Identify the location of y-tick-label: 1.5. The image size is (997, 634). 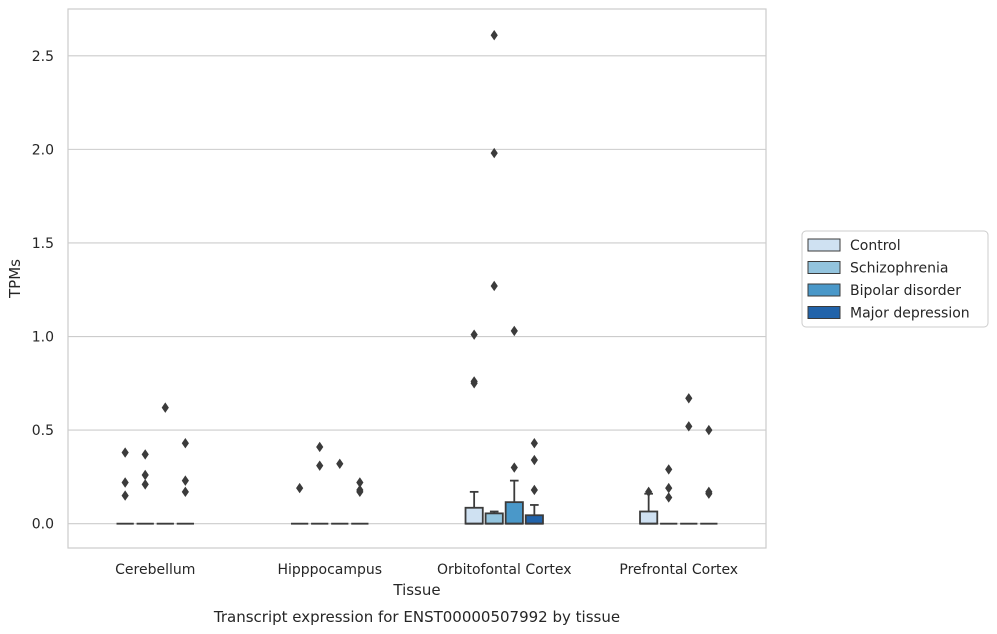
(43, 244).